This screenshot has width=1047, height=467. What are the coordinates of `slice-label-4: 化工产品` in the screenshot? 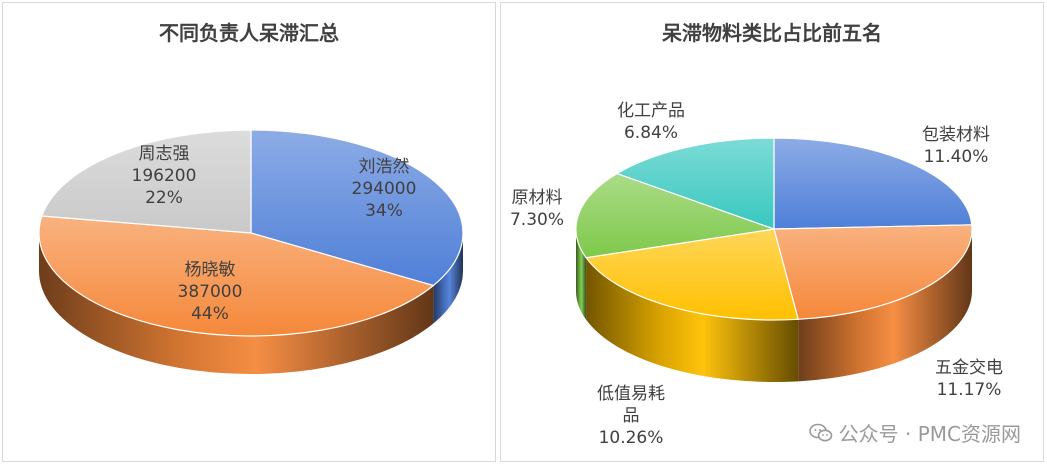 It's located at (651, 111).